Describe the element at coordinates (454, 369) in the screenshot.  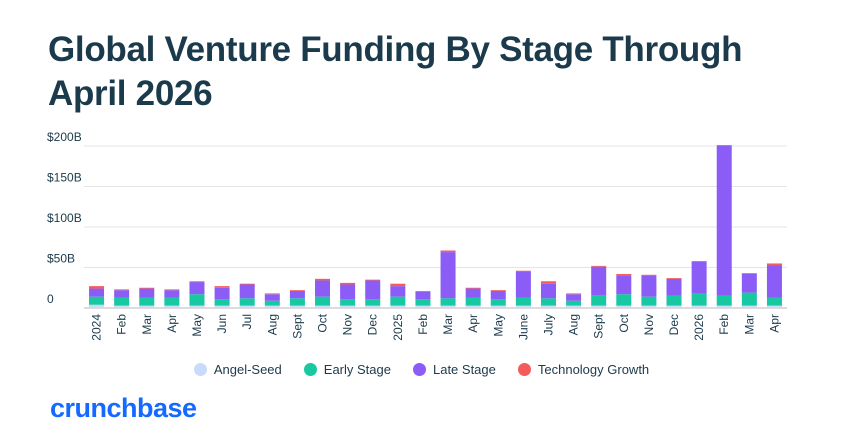
I see `legend-item-late-stage: Late Stage` at that location.